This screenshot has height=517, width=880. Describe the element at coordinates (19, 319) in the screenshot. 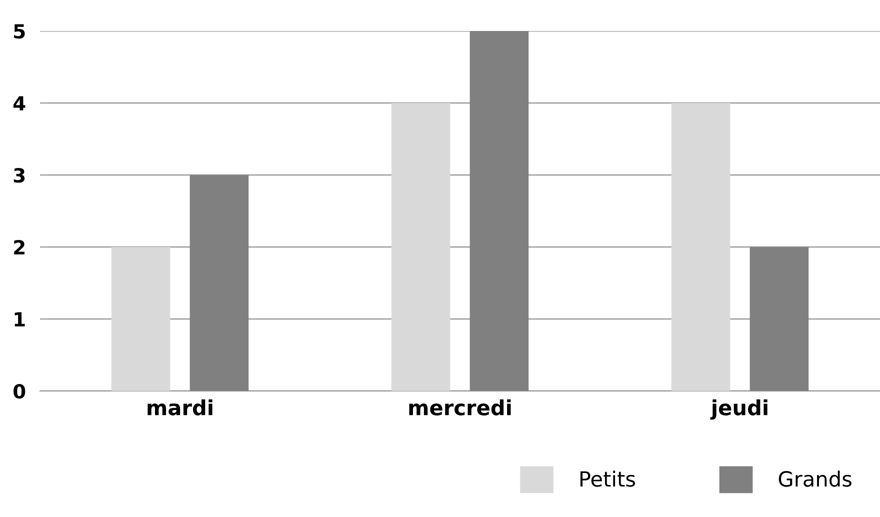

I see `y-tick-label: 1` at that location.